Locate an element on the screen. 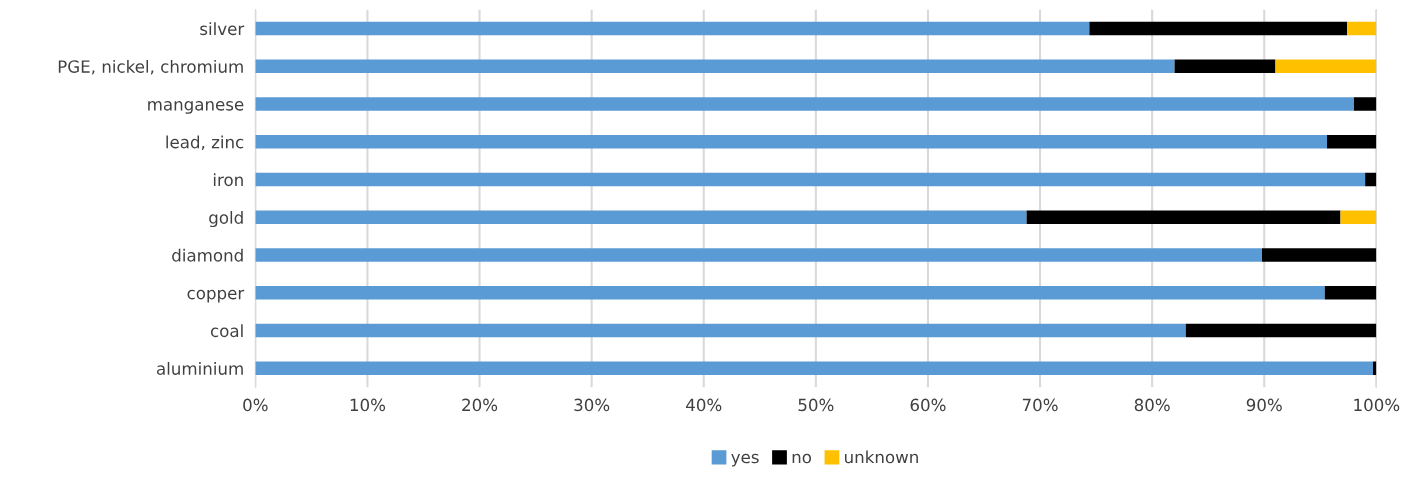 The height and width of the screenshot is (484, 1403). y-tick-label: lead, zinc is located at coordinates (205, 143).